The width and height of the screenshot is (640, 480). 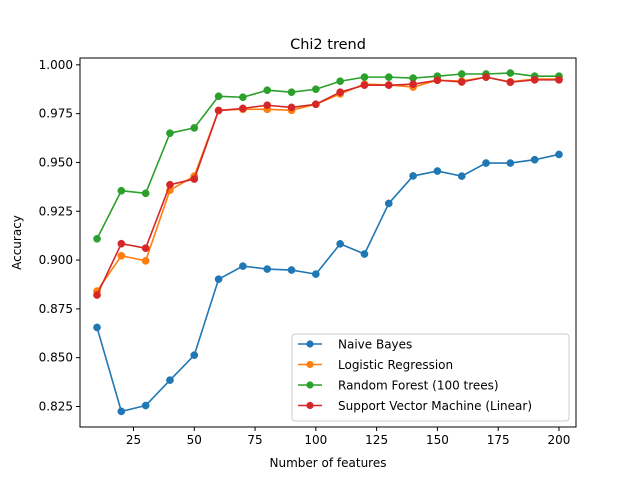 What do you see at coordinates (498, 440) in the screenshot?
I see `x-tick-label: 175` at bounding box center [498, 440].